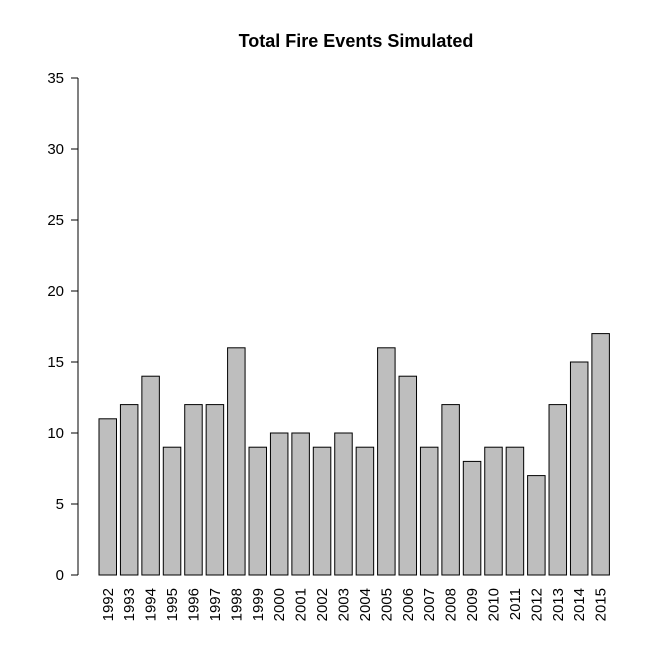 Image resolution: width=672 pixels, height=672 pixels. I want to click on y-tick-label: 5, so click(60, 504).